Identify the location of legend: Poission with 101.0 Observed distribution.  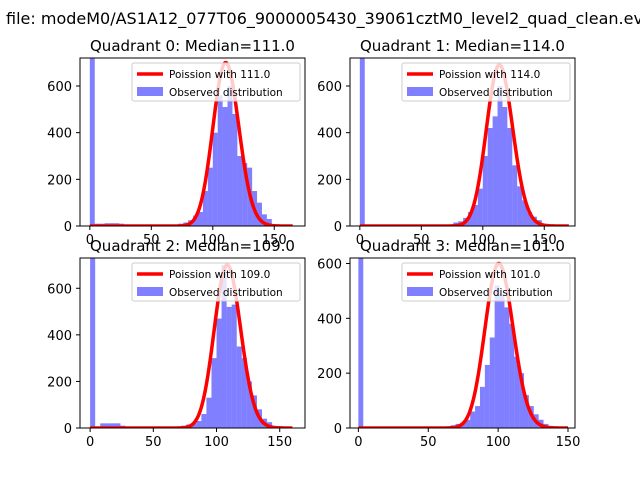
(486, 282).